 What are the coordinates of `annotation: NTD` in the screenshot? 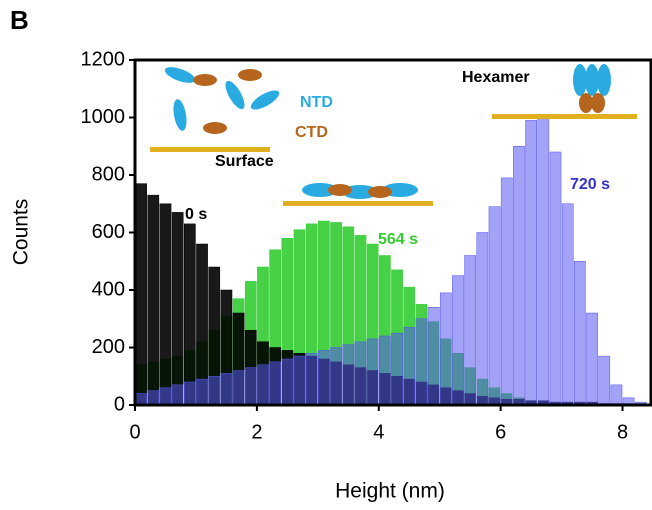 It's located at (316, 102).